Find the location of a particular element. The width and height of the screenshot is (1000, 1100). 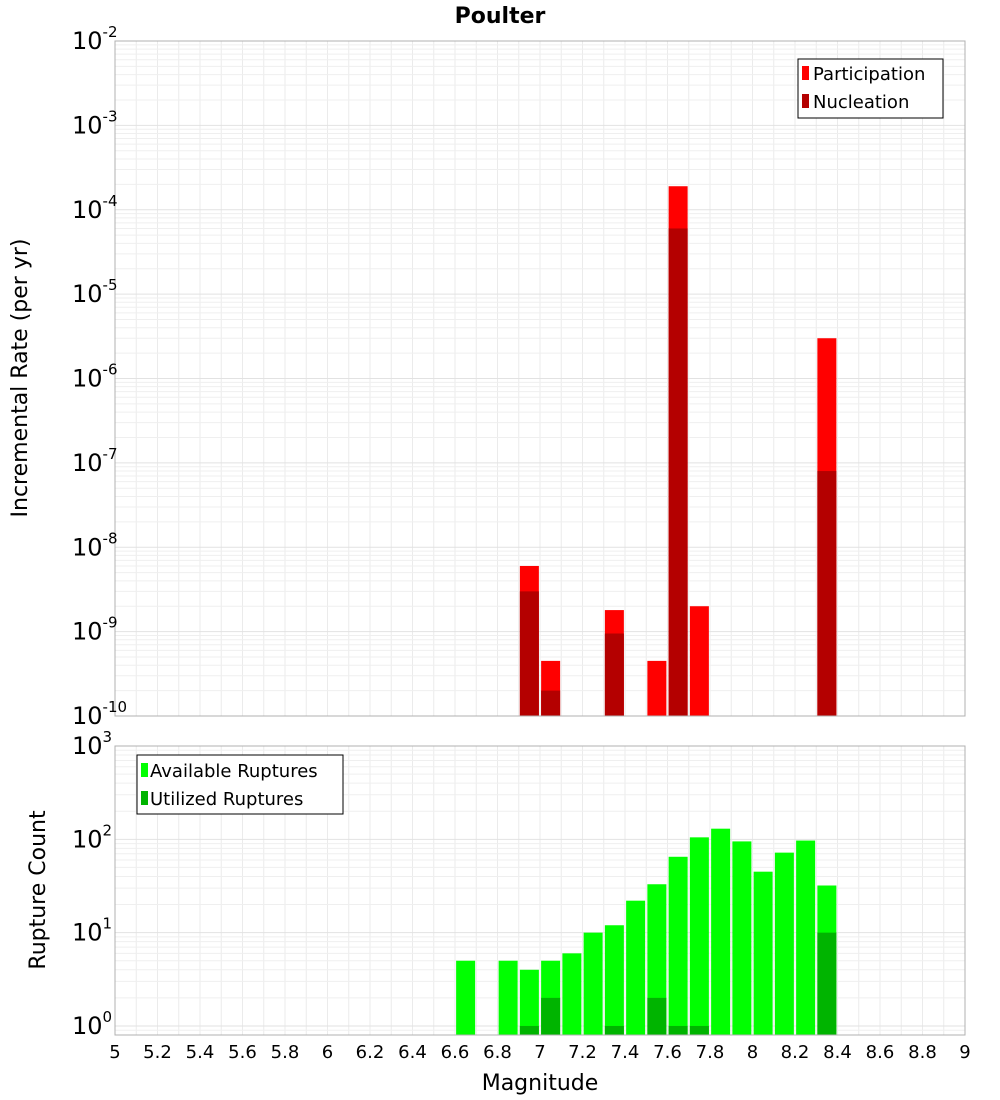

legend-label-nucleation: Nucleation is located at coordinates (861, 102).